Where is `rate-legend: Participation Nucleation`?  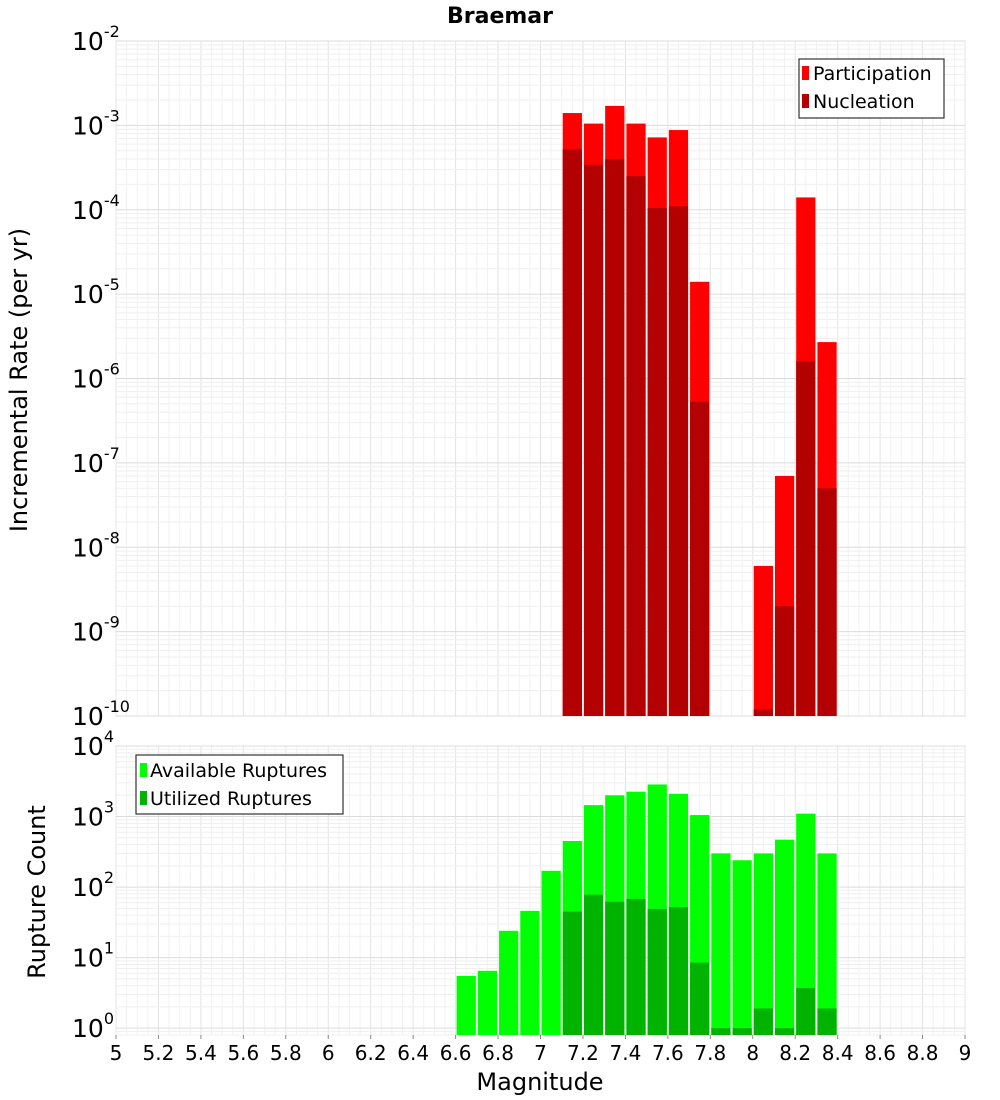 rate-legend: Participation Nucleation is located at coordinates (871, 88).